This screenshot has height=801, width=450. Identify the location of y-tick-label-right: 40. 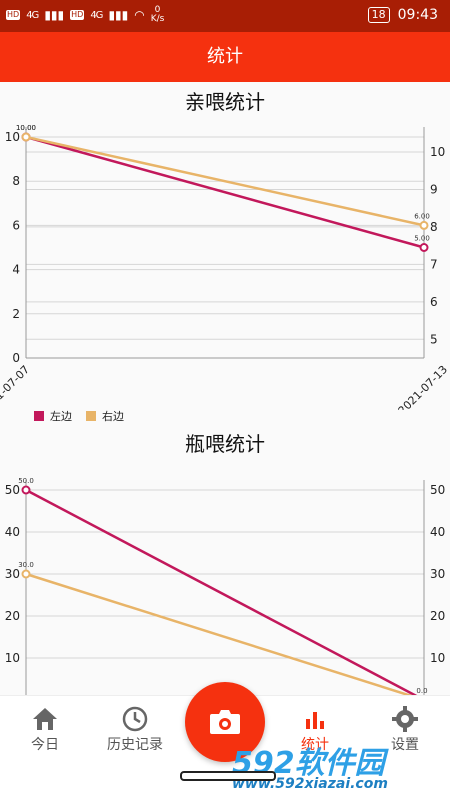
(437, 532).